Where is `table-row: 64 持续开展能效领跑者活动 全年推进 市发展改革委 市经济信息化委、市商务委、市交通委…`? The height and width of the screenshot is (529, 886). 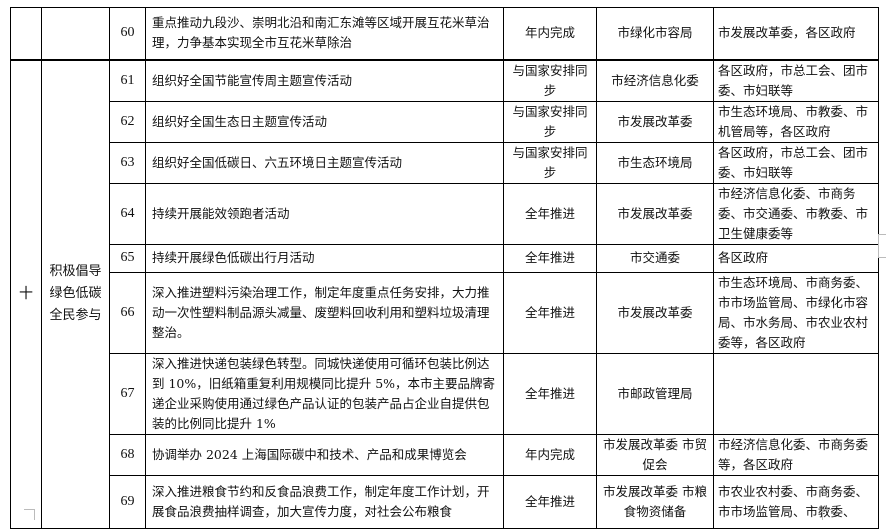 table-row: 64 持续开展能效领跑者活动 全年推进 市发展改革委 市经济信息化委、市商务委、市交通委… is located at coordinates (445, 213).